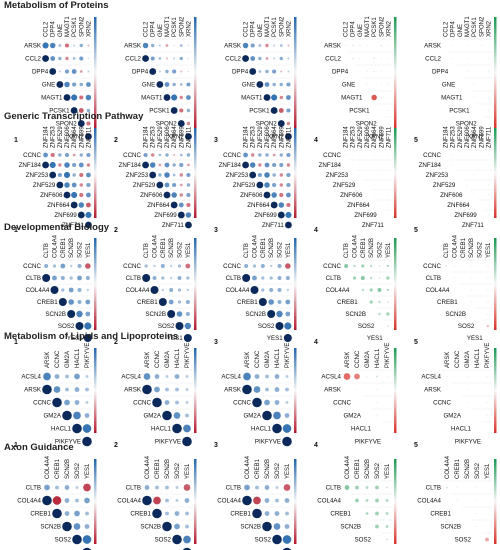 The image size is (500, 550). What do you see at coordinates (238, 290) in the screenshot?
I see `row-label: COL4A4` at bounding box center [238, 290].